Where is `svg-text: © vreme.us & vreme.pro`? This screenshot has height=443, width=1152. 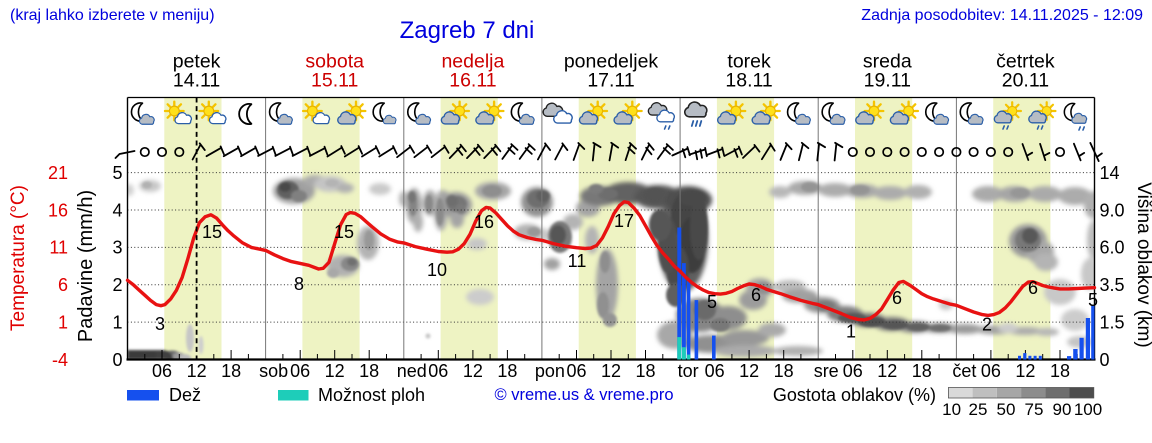
svg-text: © vreme.us & vreme.pro is located at coordinates (583, 395).